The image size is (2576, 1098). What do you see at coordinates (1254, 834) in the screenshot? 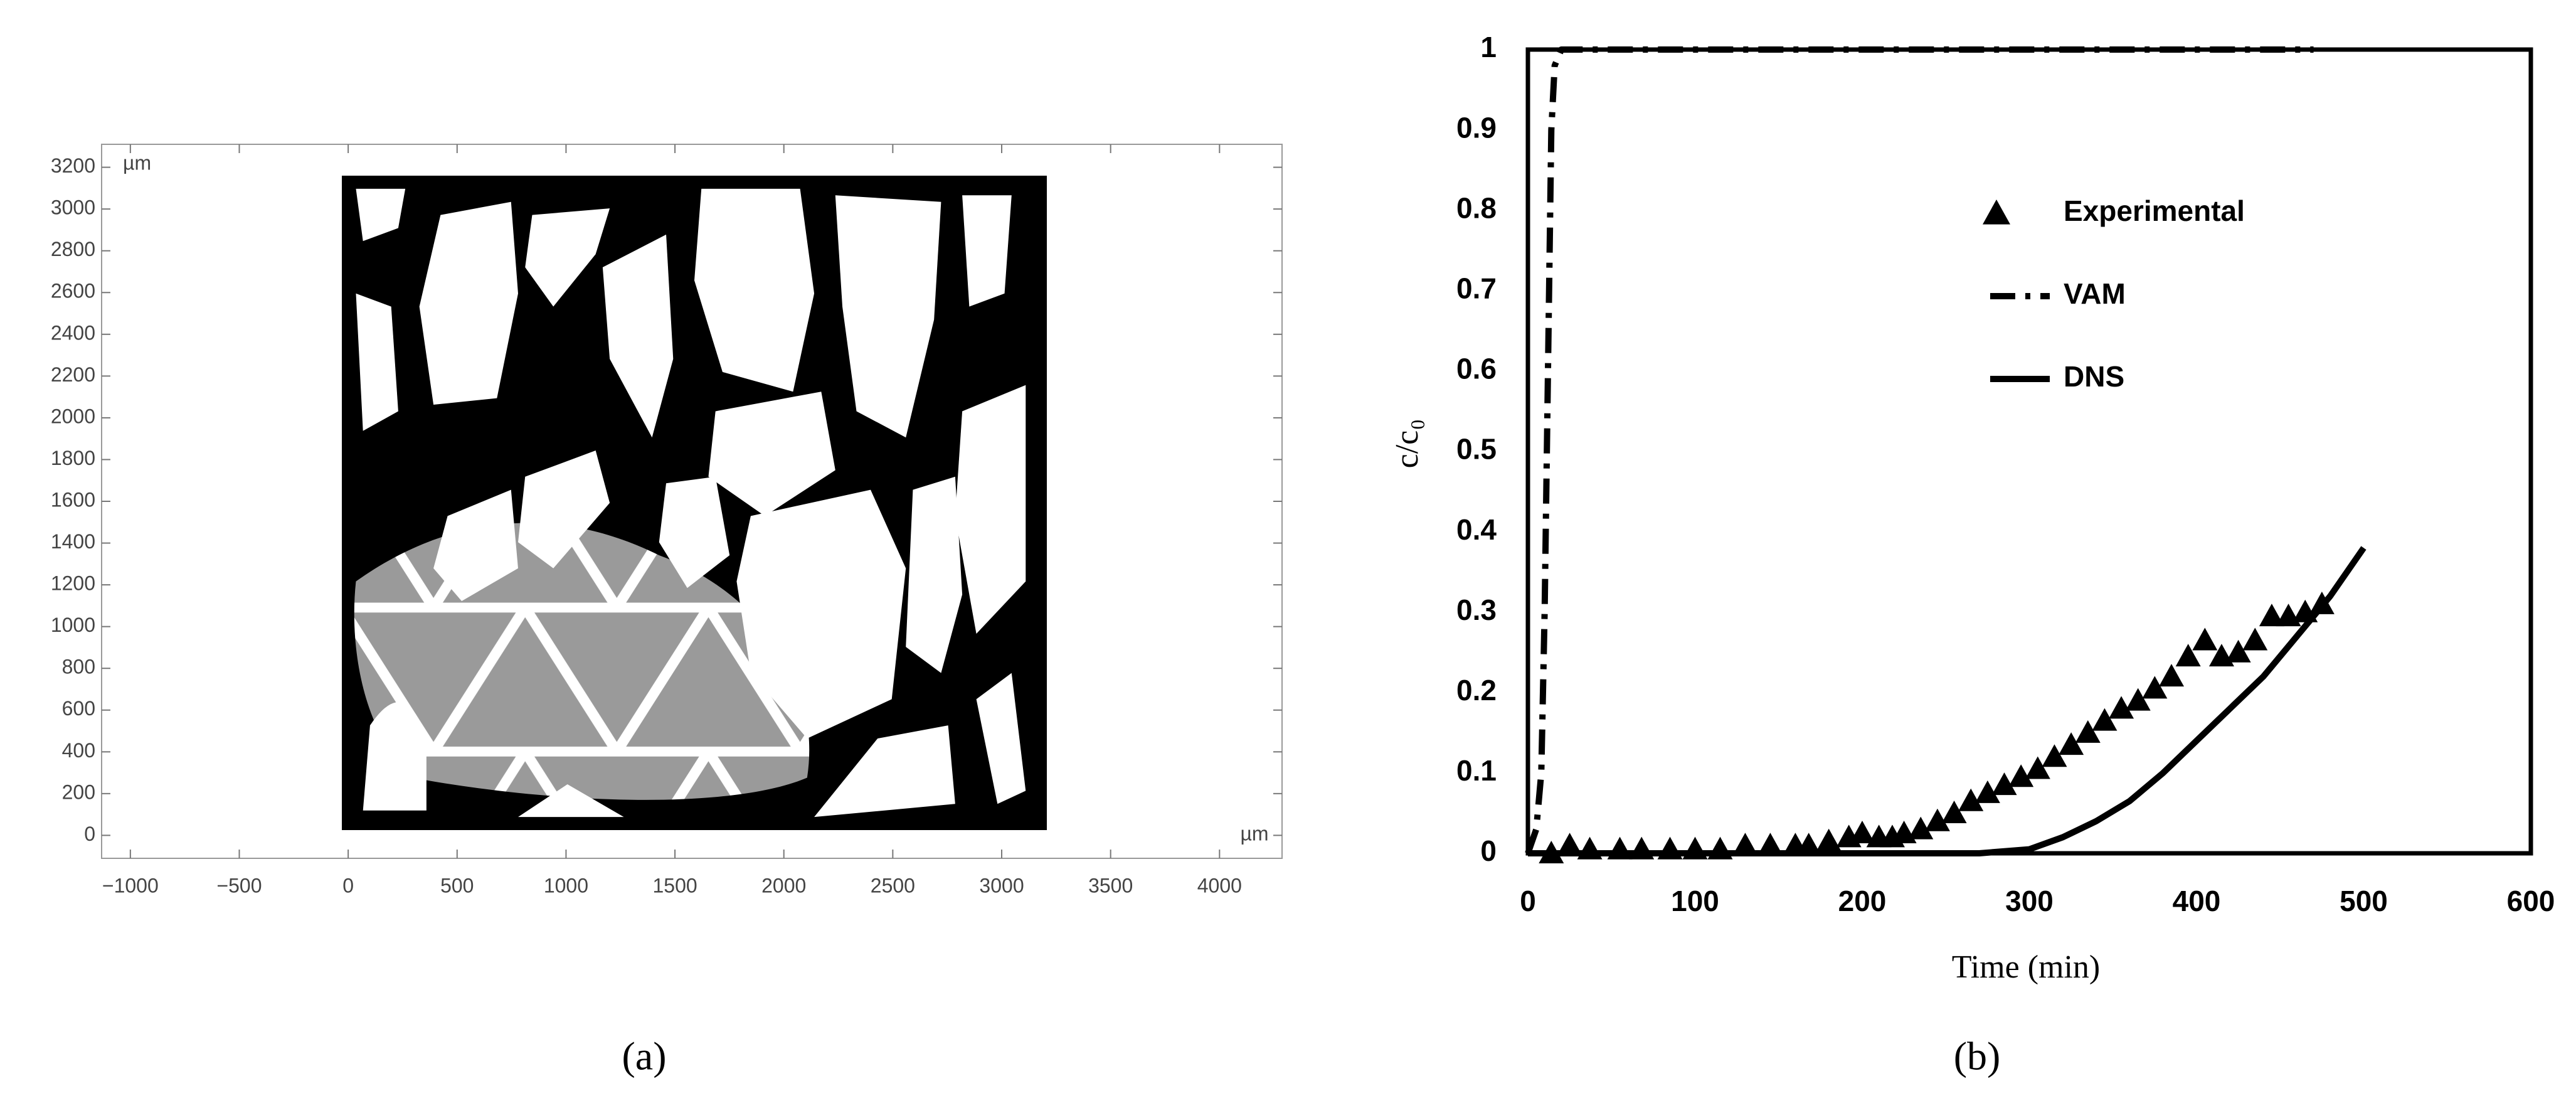
I see `x-unit: µm` at bounding box center [1254, 834].